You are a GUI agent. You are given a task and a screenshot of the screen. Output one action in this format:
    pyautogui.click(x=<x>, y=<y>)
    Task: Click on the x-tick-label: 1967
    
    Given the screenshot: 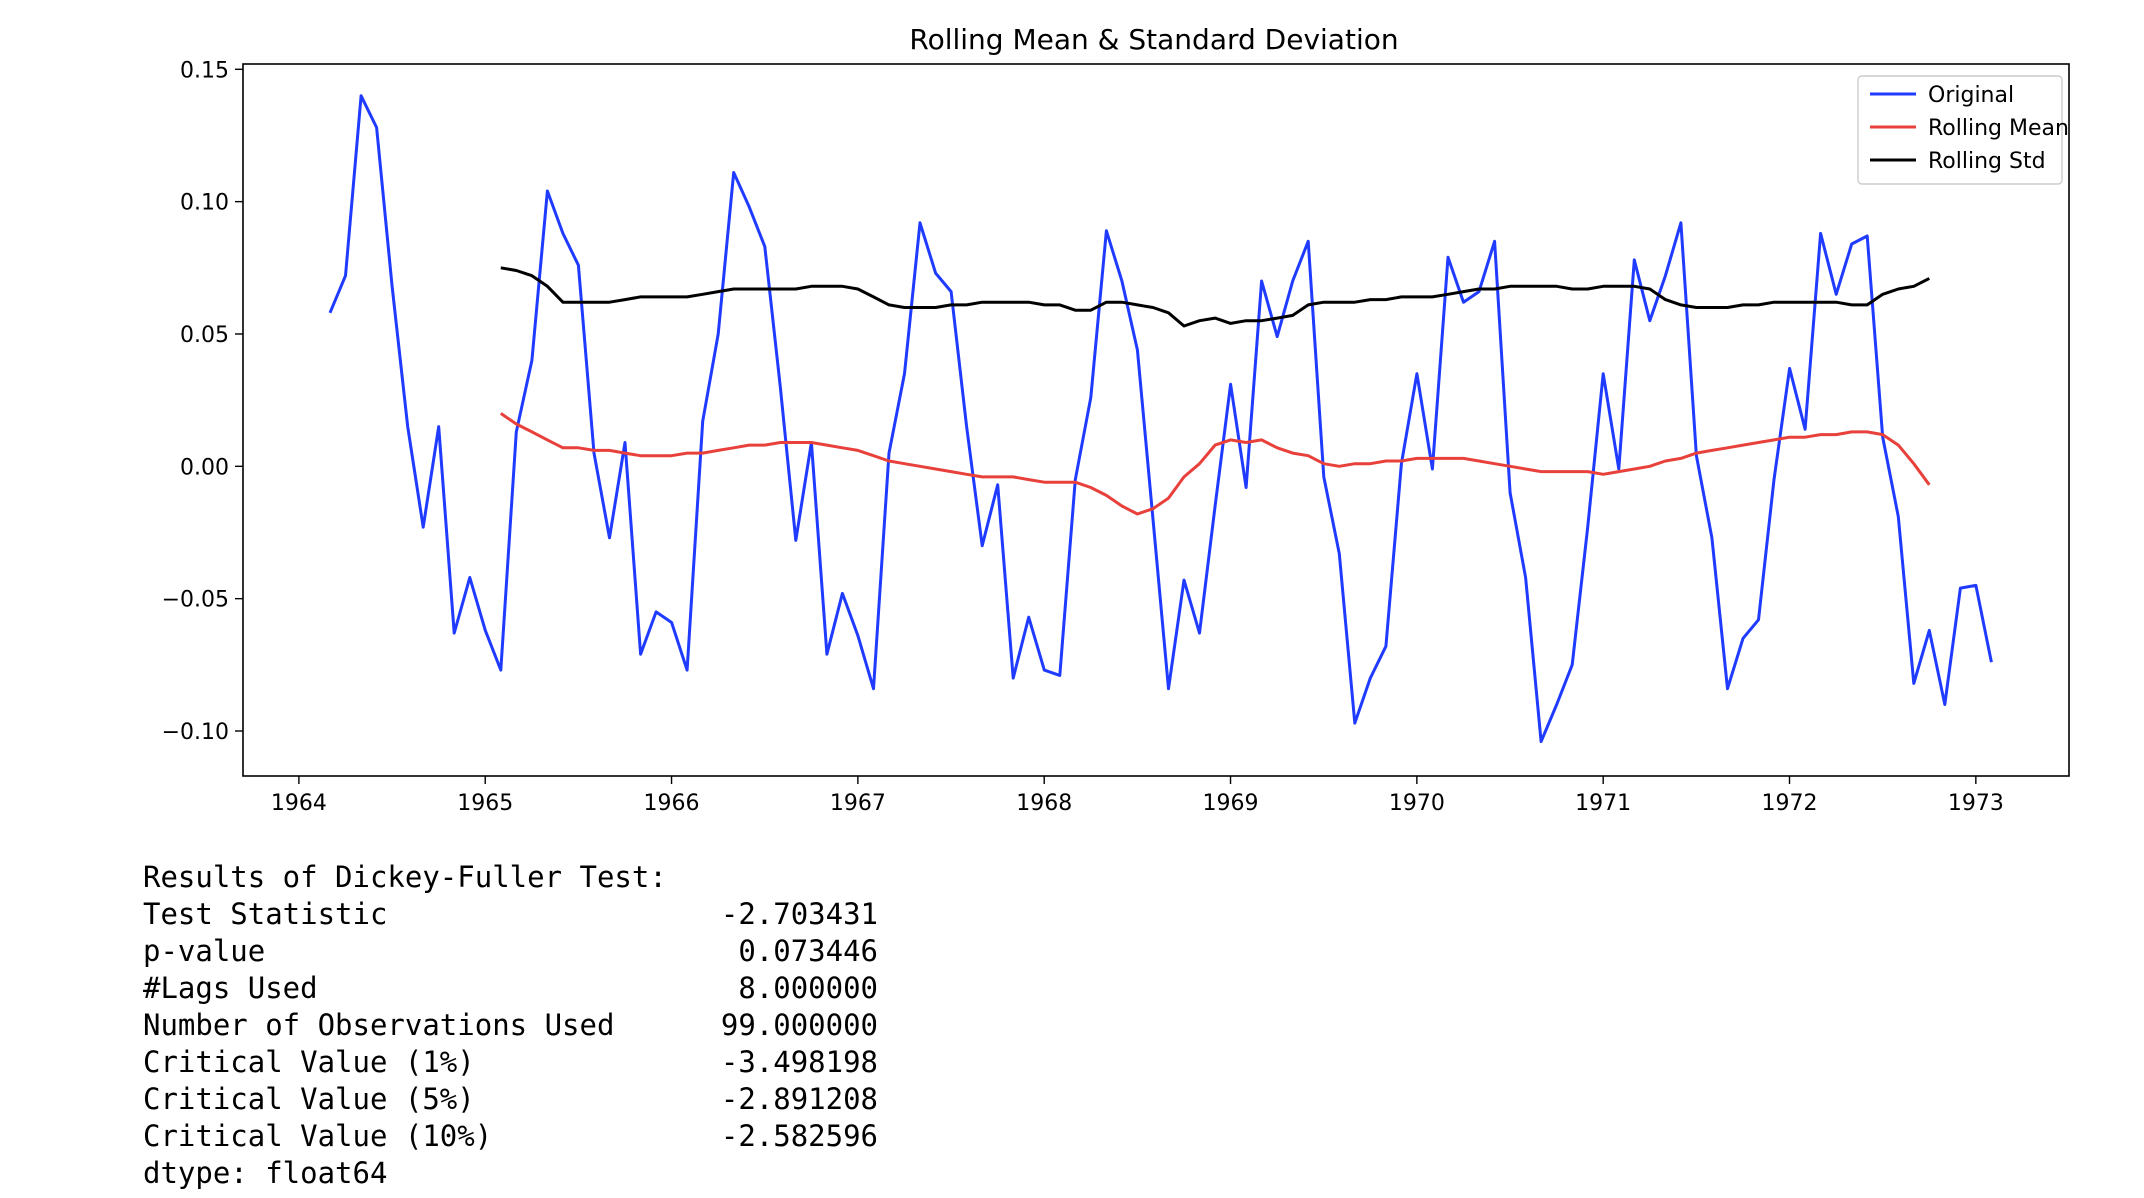 What is the action you would take?
    pyautogui.click(x=858, y=803)
    